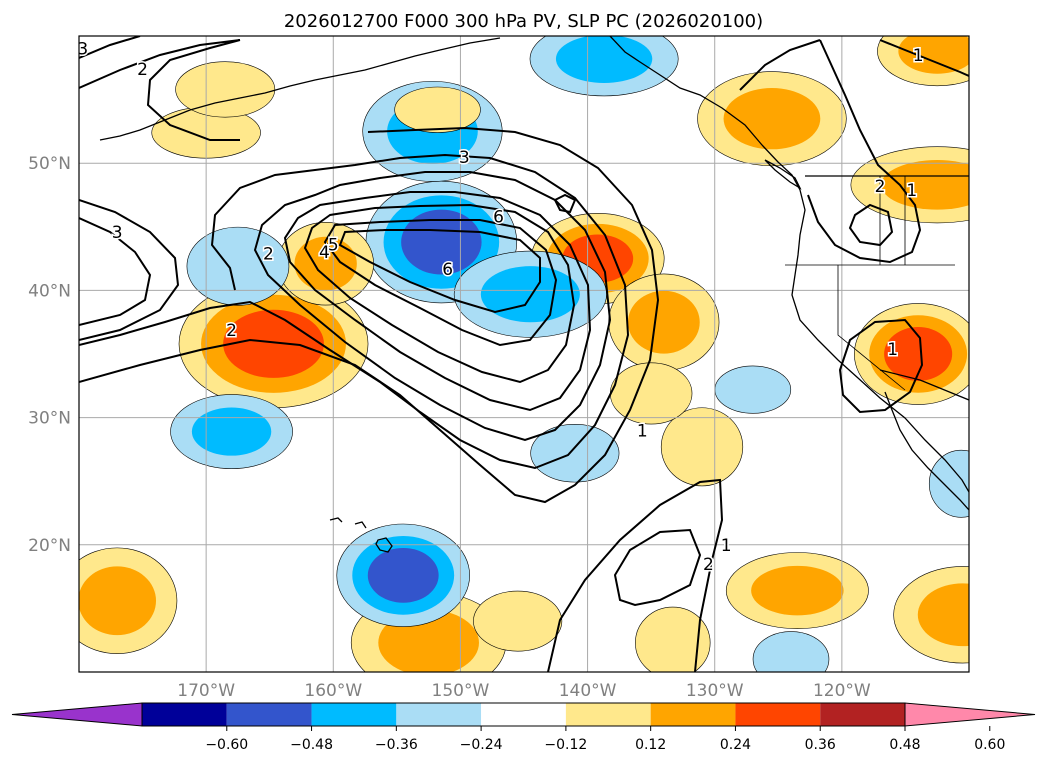 This screenshot has height=765, width=1047. I want to click on contour-label: 6, so click(447, 270).